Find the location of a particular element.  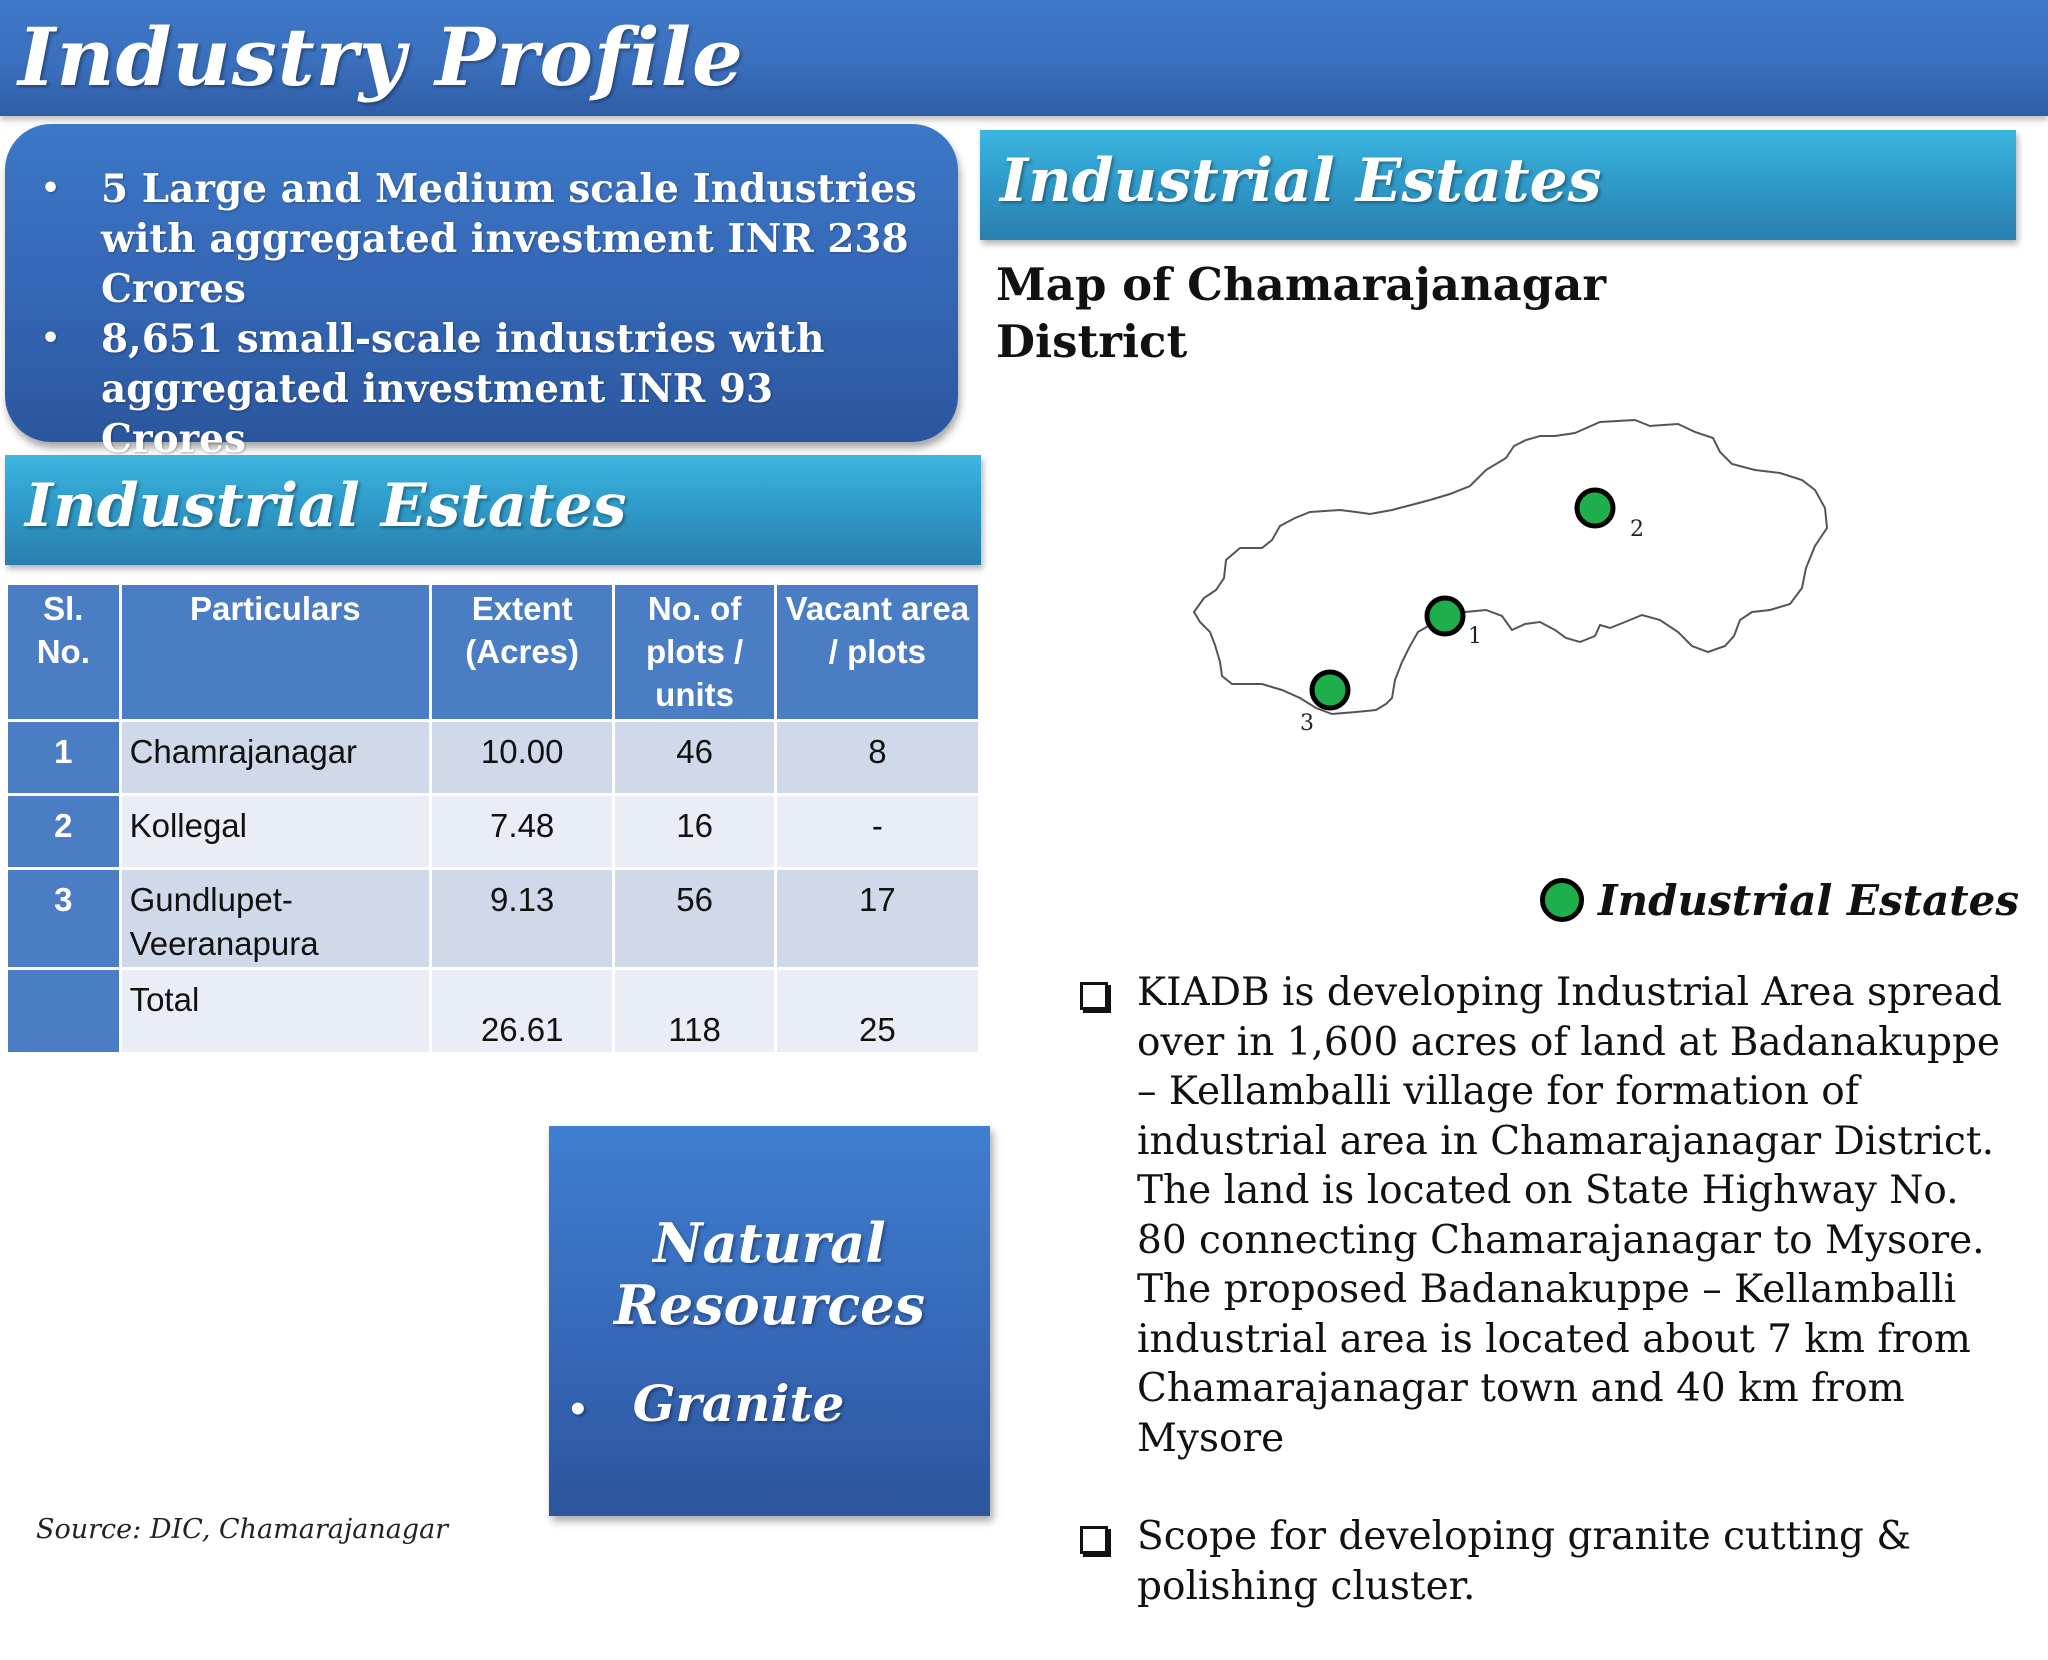

table-row: 1 Chamrajanagar 10.00 46 8 is located at coordinates (493, 757).